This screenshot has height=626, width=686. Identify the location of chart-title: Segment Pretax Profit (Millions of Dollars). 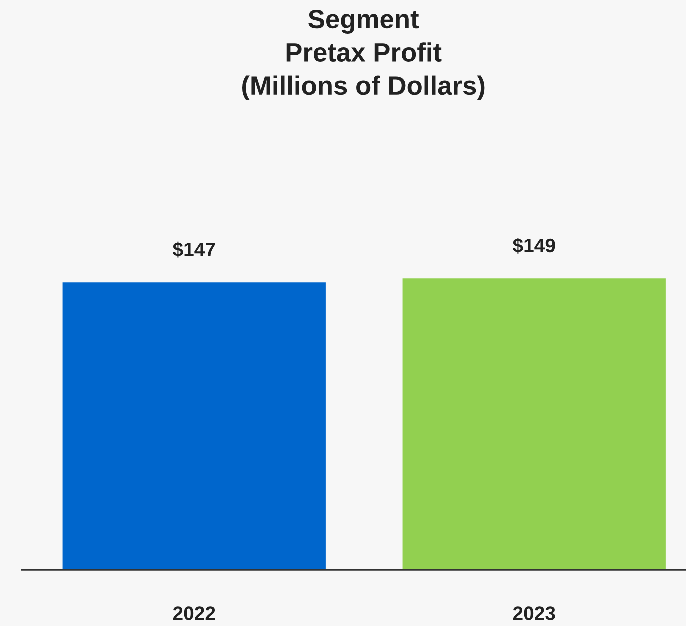
(363, 55).